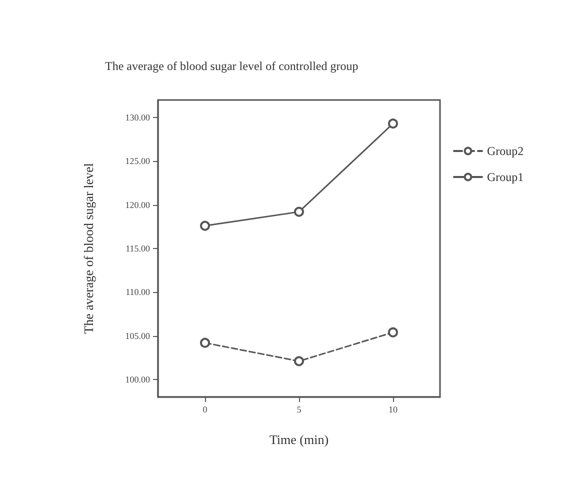 The width and height of the screenshot is (578, 481). What do you see at coordinates (299, 439) in the screenshot?
I see `x-axis-title: Time (min)` at bounding box center [299, 439].